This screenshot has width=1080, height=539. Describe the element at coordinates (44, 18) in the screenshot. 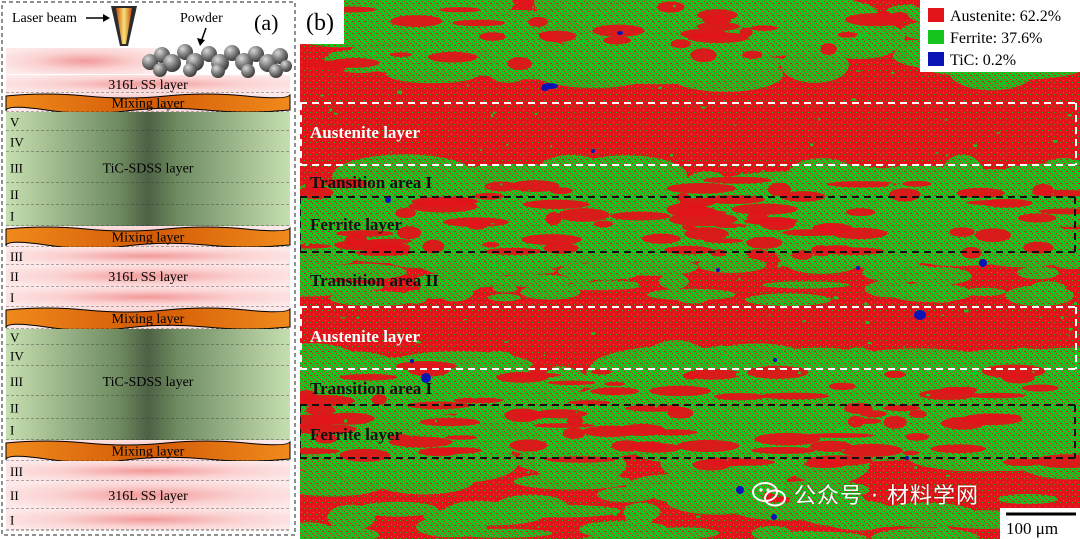

I see `laser-beam-label: Laser beam` at that location.